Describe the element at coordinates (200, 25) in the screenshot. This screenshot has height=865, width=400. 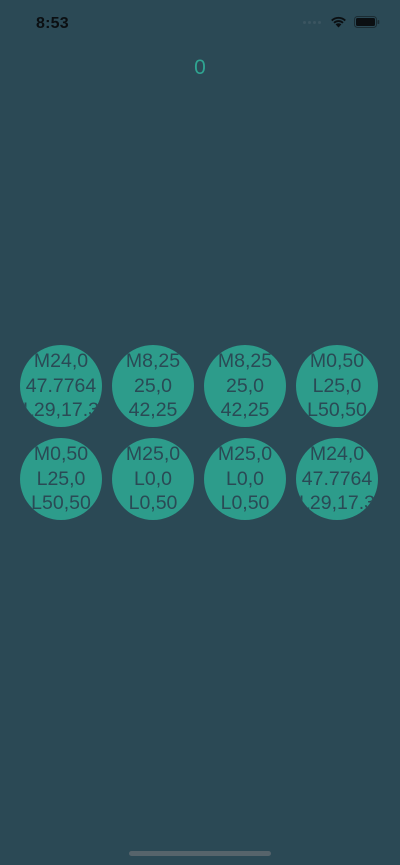
I see `status-bar: 8:53` at that location.